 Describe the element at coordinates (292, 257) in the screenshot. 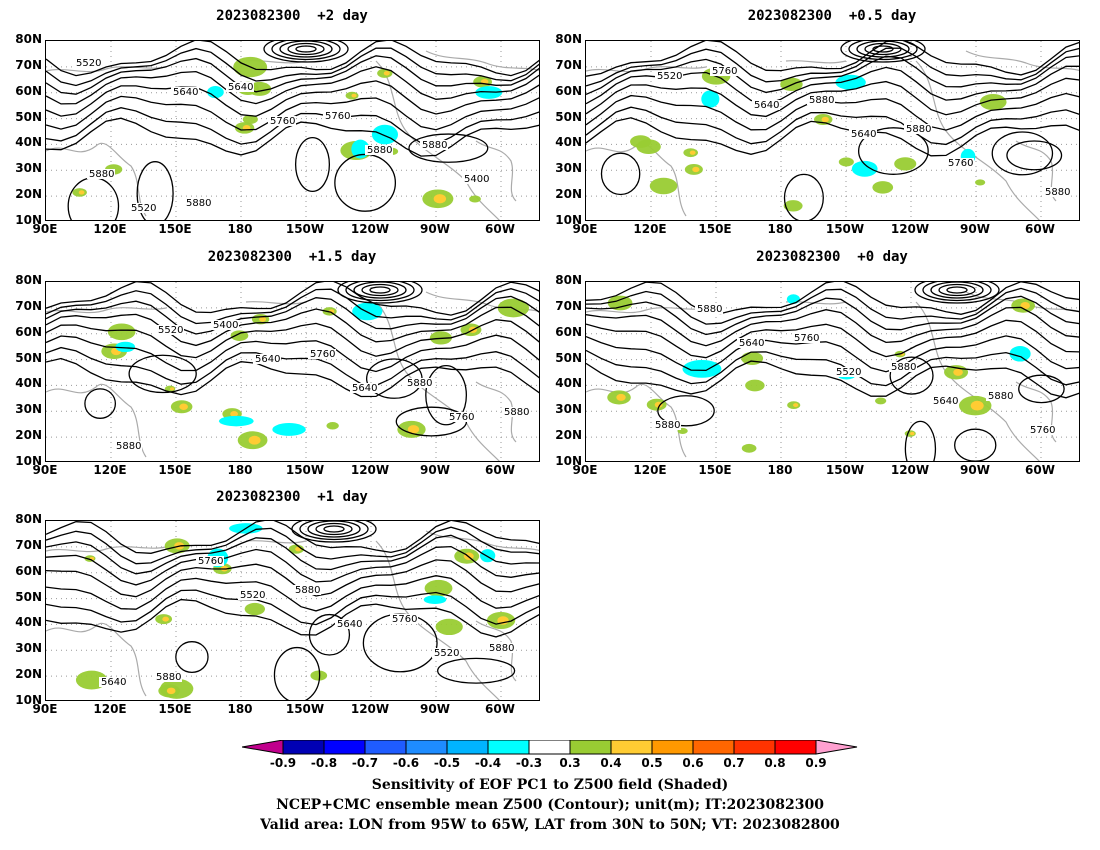

I see `panel-title-p15: 2023082300 +1.5 day` at that location.